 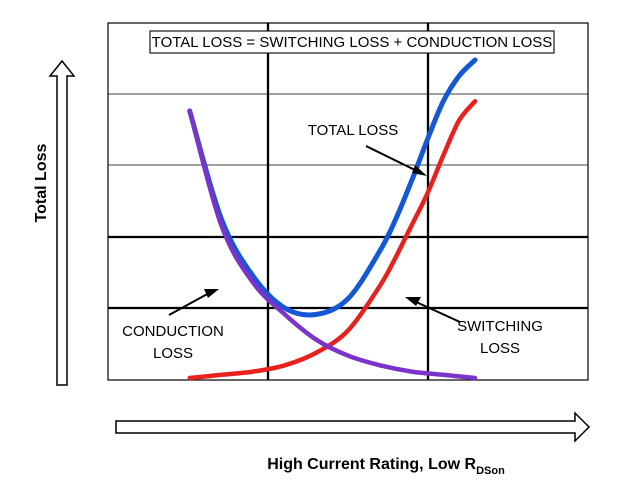 I want to click on total-loss-pointer-line, so click(x=391, y=158).